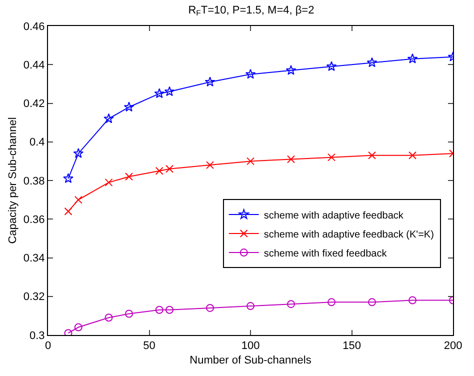 This screenshot has height=376, width=474. I want to click on x-axis-title: Number of Sub-channels, so click(251, 360).